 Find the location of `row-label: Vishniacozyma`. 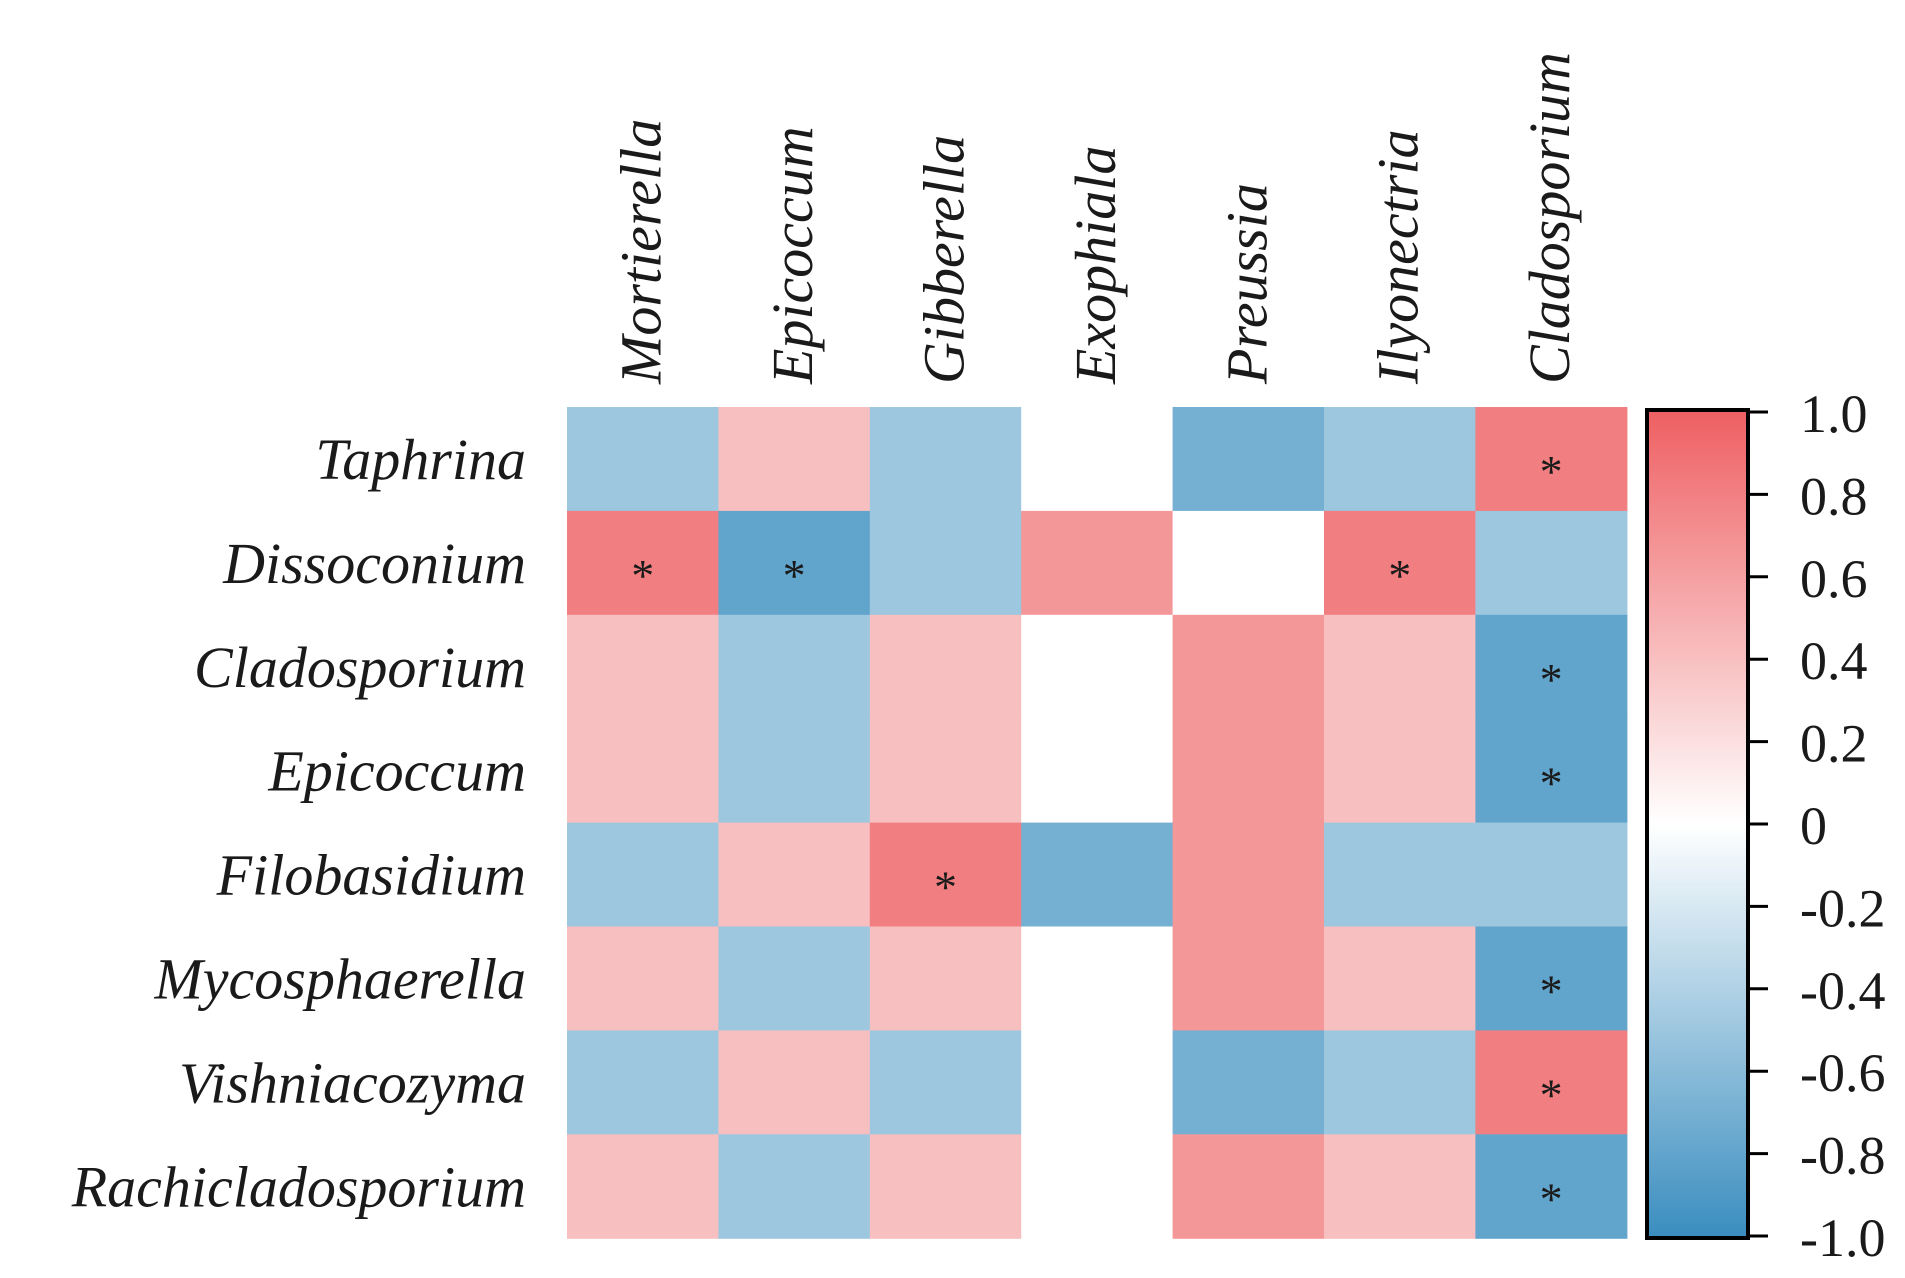

row-label: Vishniacozyma is located at coordinates (352, 1082).